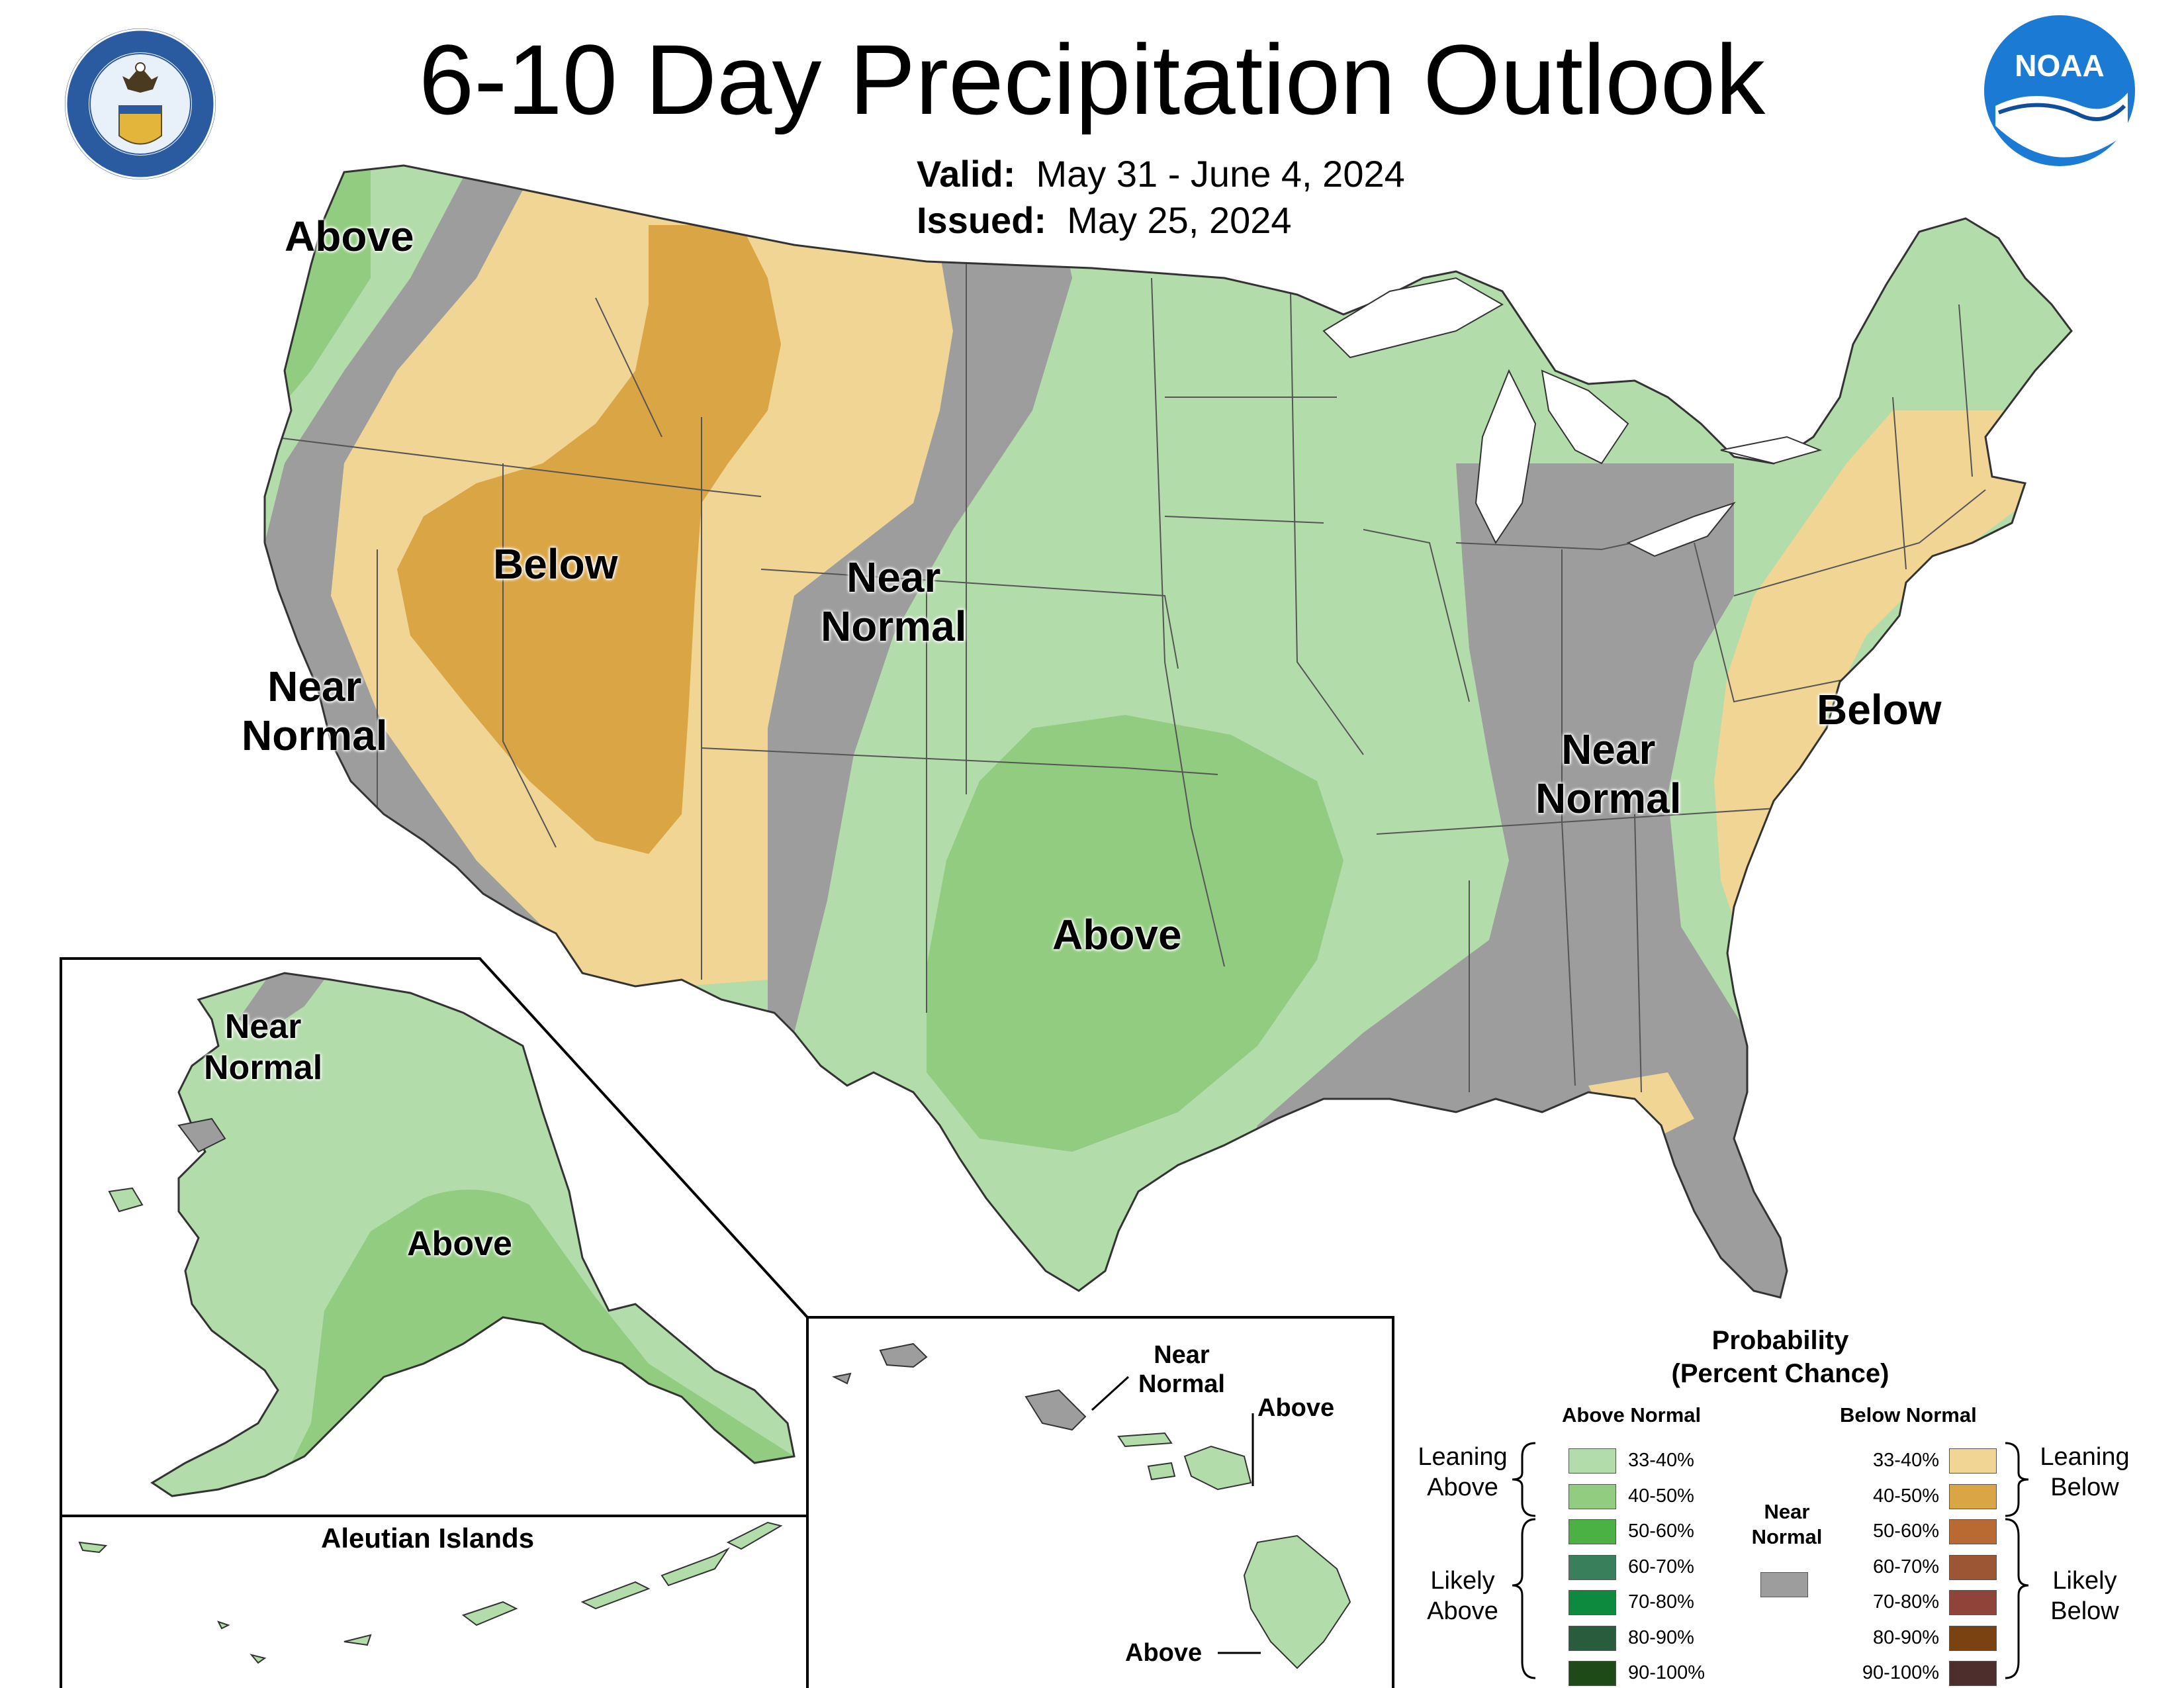 The width and height of the screenshot is (2184, 1688). Describe the element at coordinates (1572, 417) in the screenshot. I see `great-lakes` at that location.